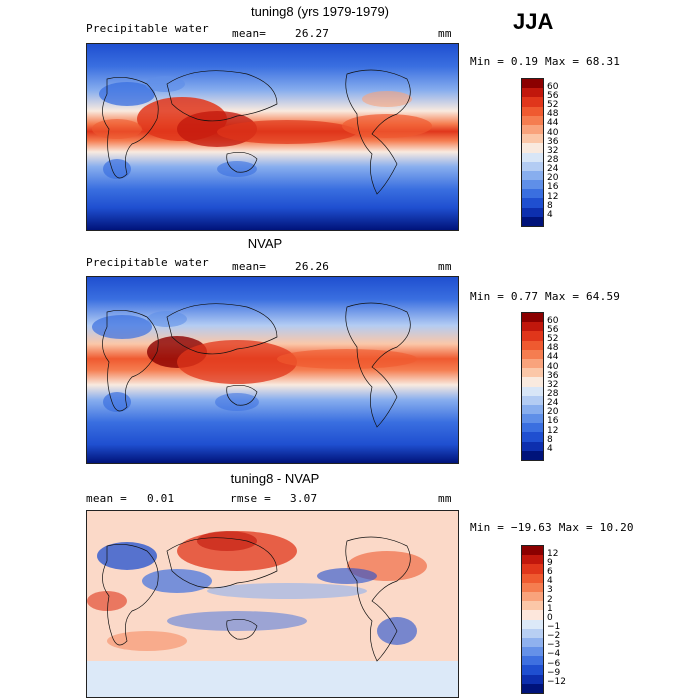 Image resolution: width=700 pixels, height=700 pixels. I want to click on panel-1-title: tuning8 (yrs 1979-1979), so click(320, 11).